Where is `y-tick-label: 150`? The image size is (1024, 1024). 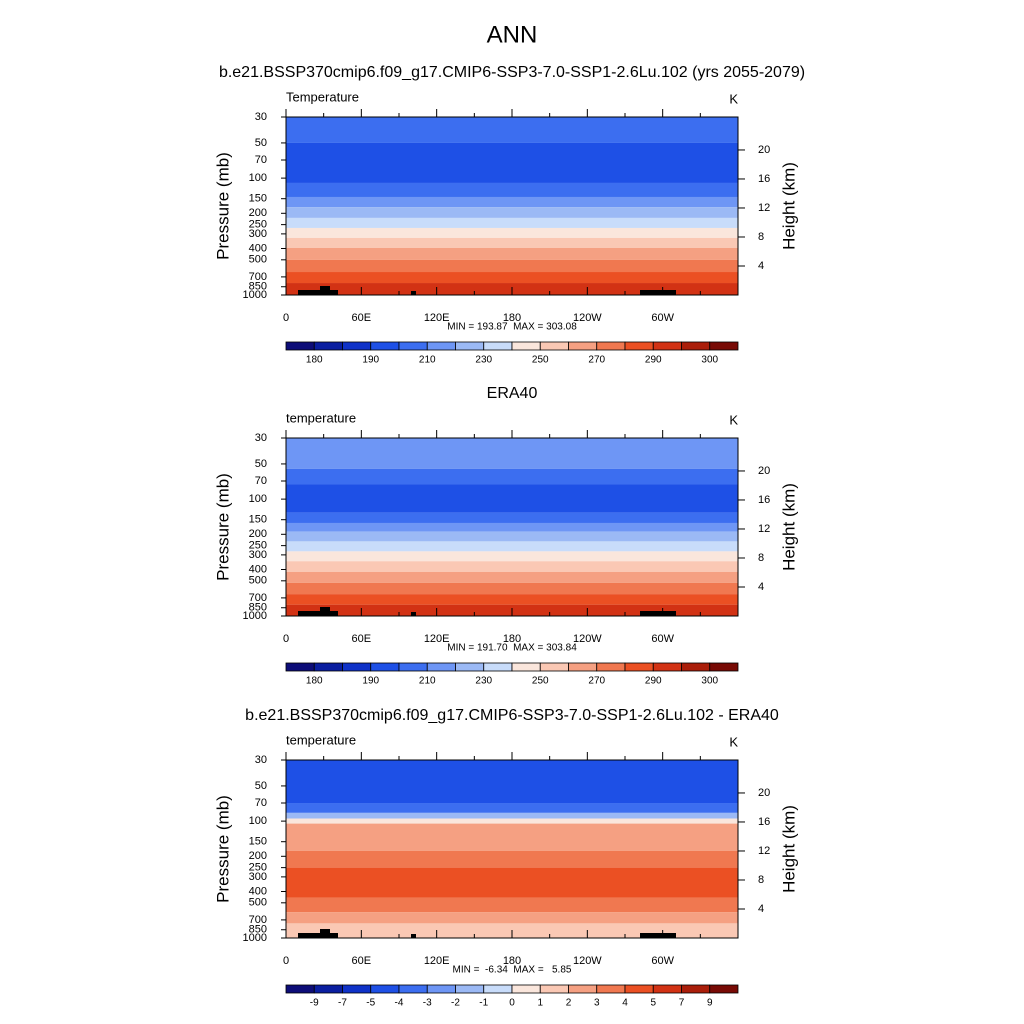 y-tick-label: 150 is located at coordinates (258, 199).